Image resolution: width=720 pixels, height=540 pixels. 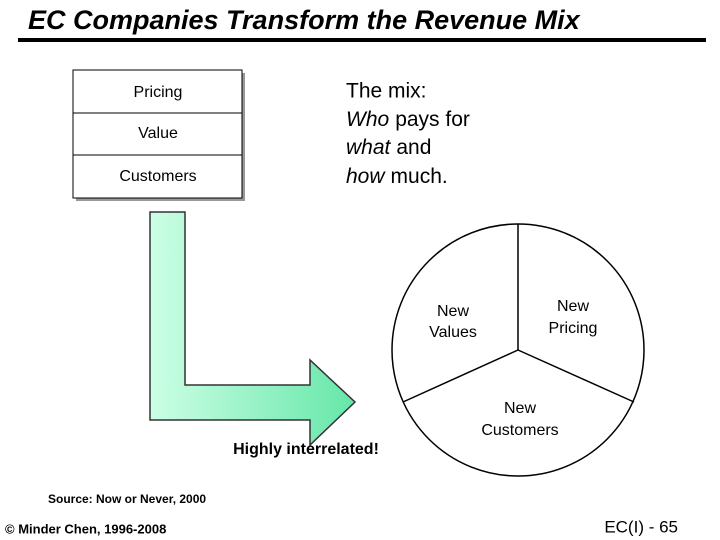 I want to click on note: Highly interrelated!, so click(x=306, y=449).